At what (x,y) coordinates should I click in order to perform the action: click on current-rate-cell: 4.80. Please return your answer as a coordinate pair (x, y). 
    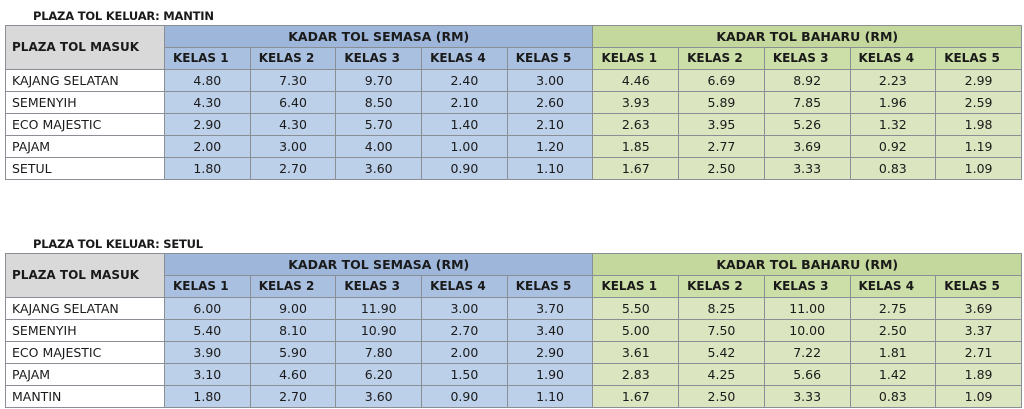
    Looking at the image, I should click on (207, 80).